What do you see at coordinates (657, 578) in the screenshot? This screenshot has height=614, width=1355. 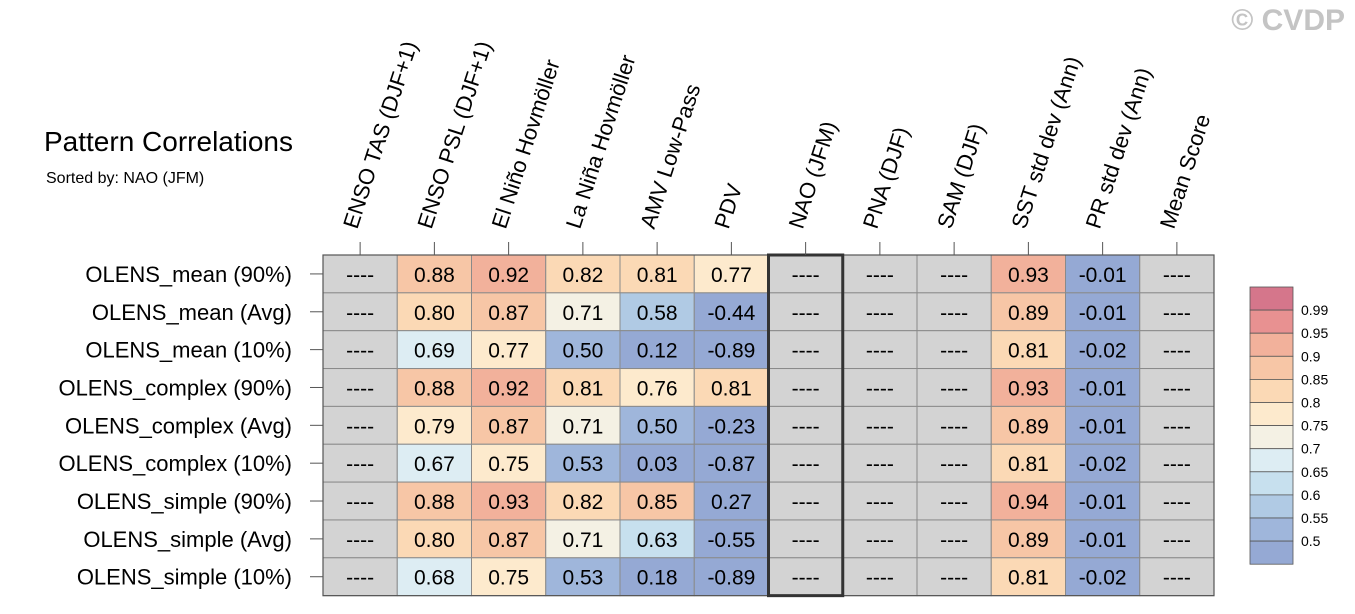 I see `cell-value: 0.18` at bounding box center [657, 578].